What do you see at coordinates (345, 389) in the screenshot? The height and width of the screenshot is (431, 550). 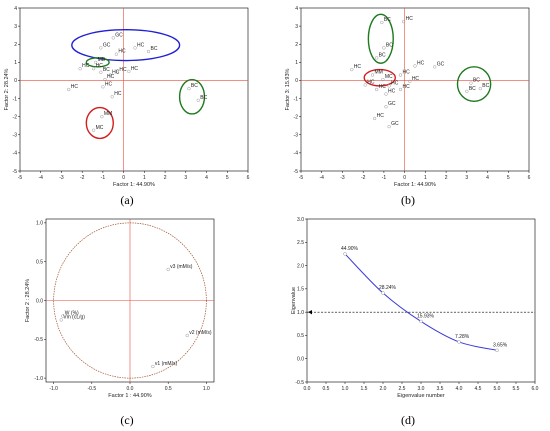 I see `x-tick-label: 1.0` at bounding box center [345, 389].